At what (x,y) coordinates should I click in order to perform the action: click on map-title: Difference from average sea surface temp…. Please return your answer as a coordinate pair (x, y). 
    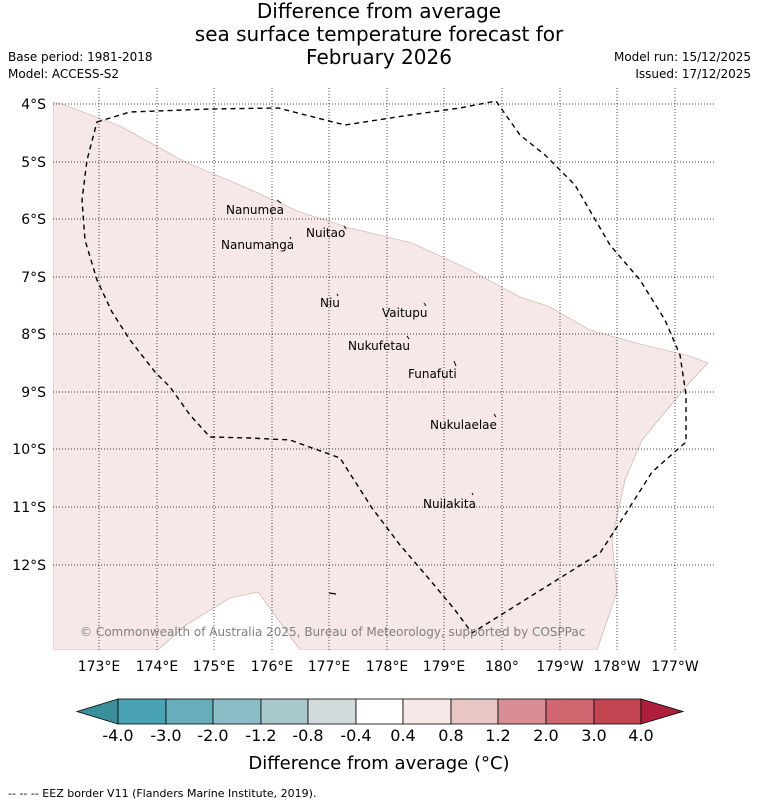
    Looking at the image, I should click on (379, 34).